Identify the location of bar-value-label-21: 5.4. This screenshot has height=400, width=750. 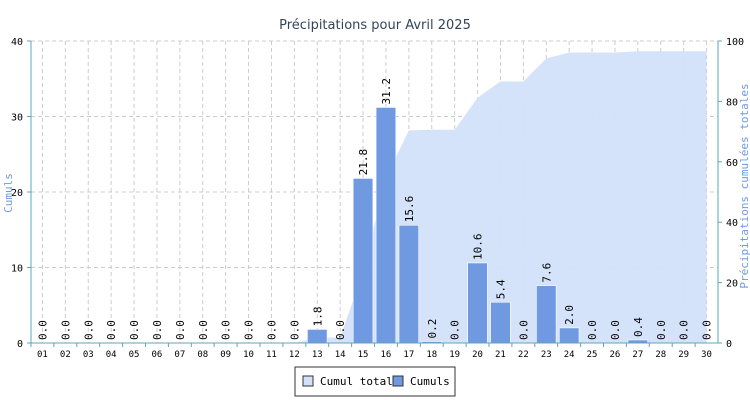
(500, 289).